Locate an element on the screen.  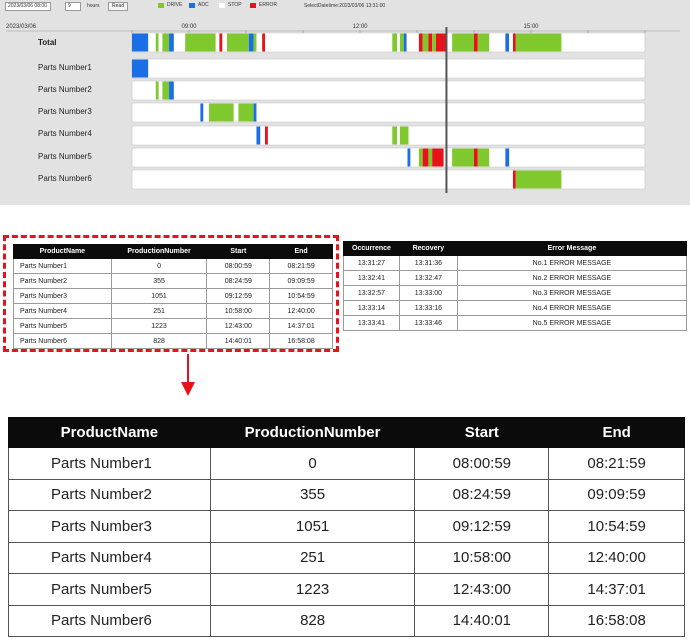
row-label-parts5: Parts Number5 is located at coordinates (65, 156).